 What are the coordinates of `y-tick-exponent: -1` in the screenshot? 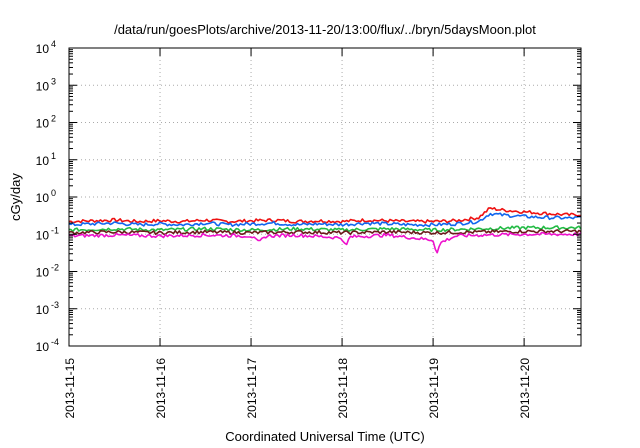 It's located at (55, 230).